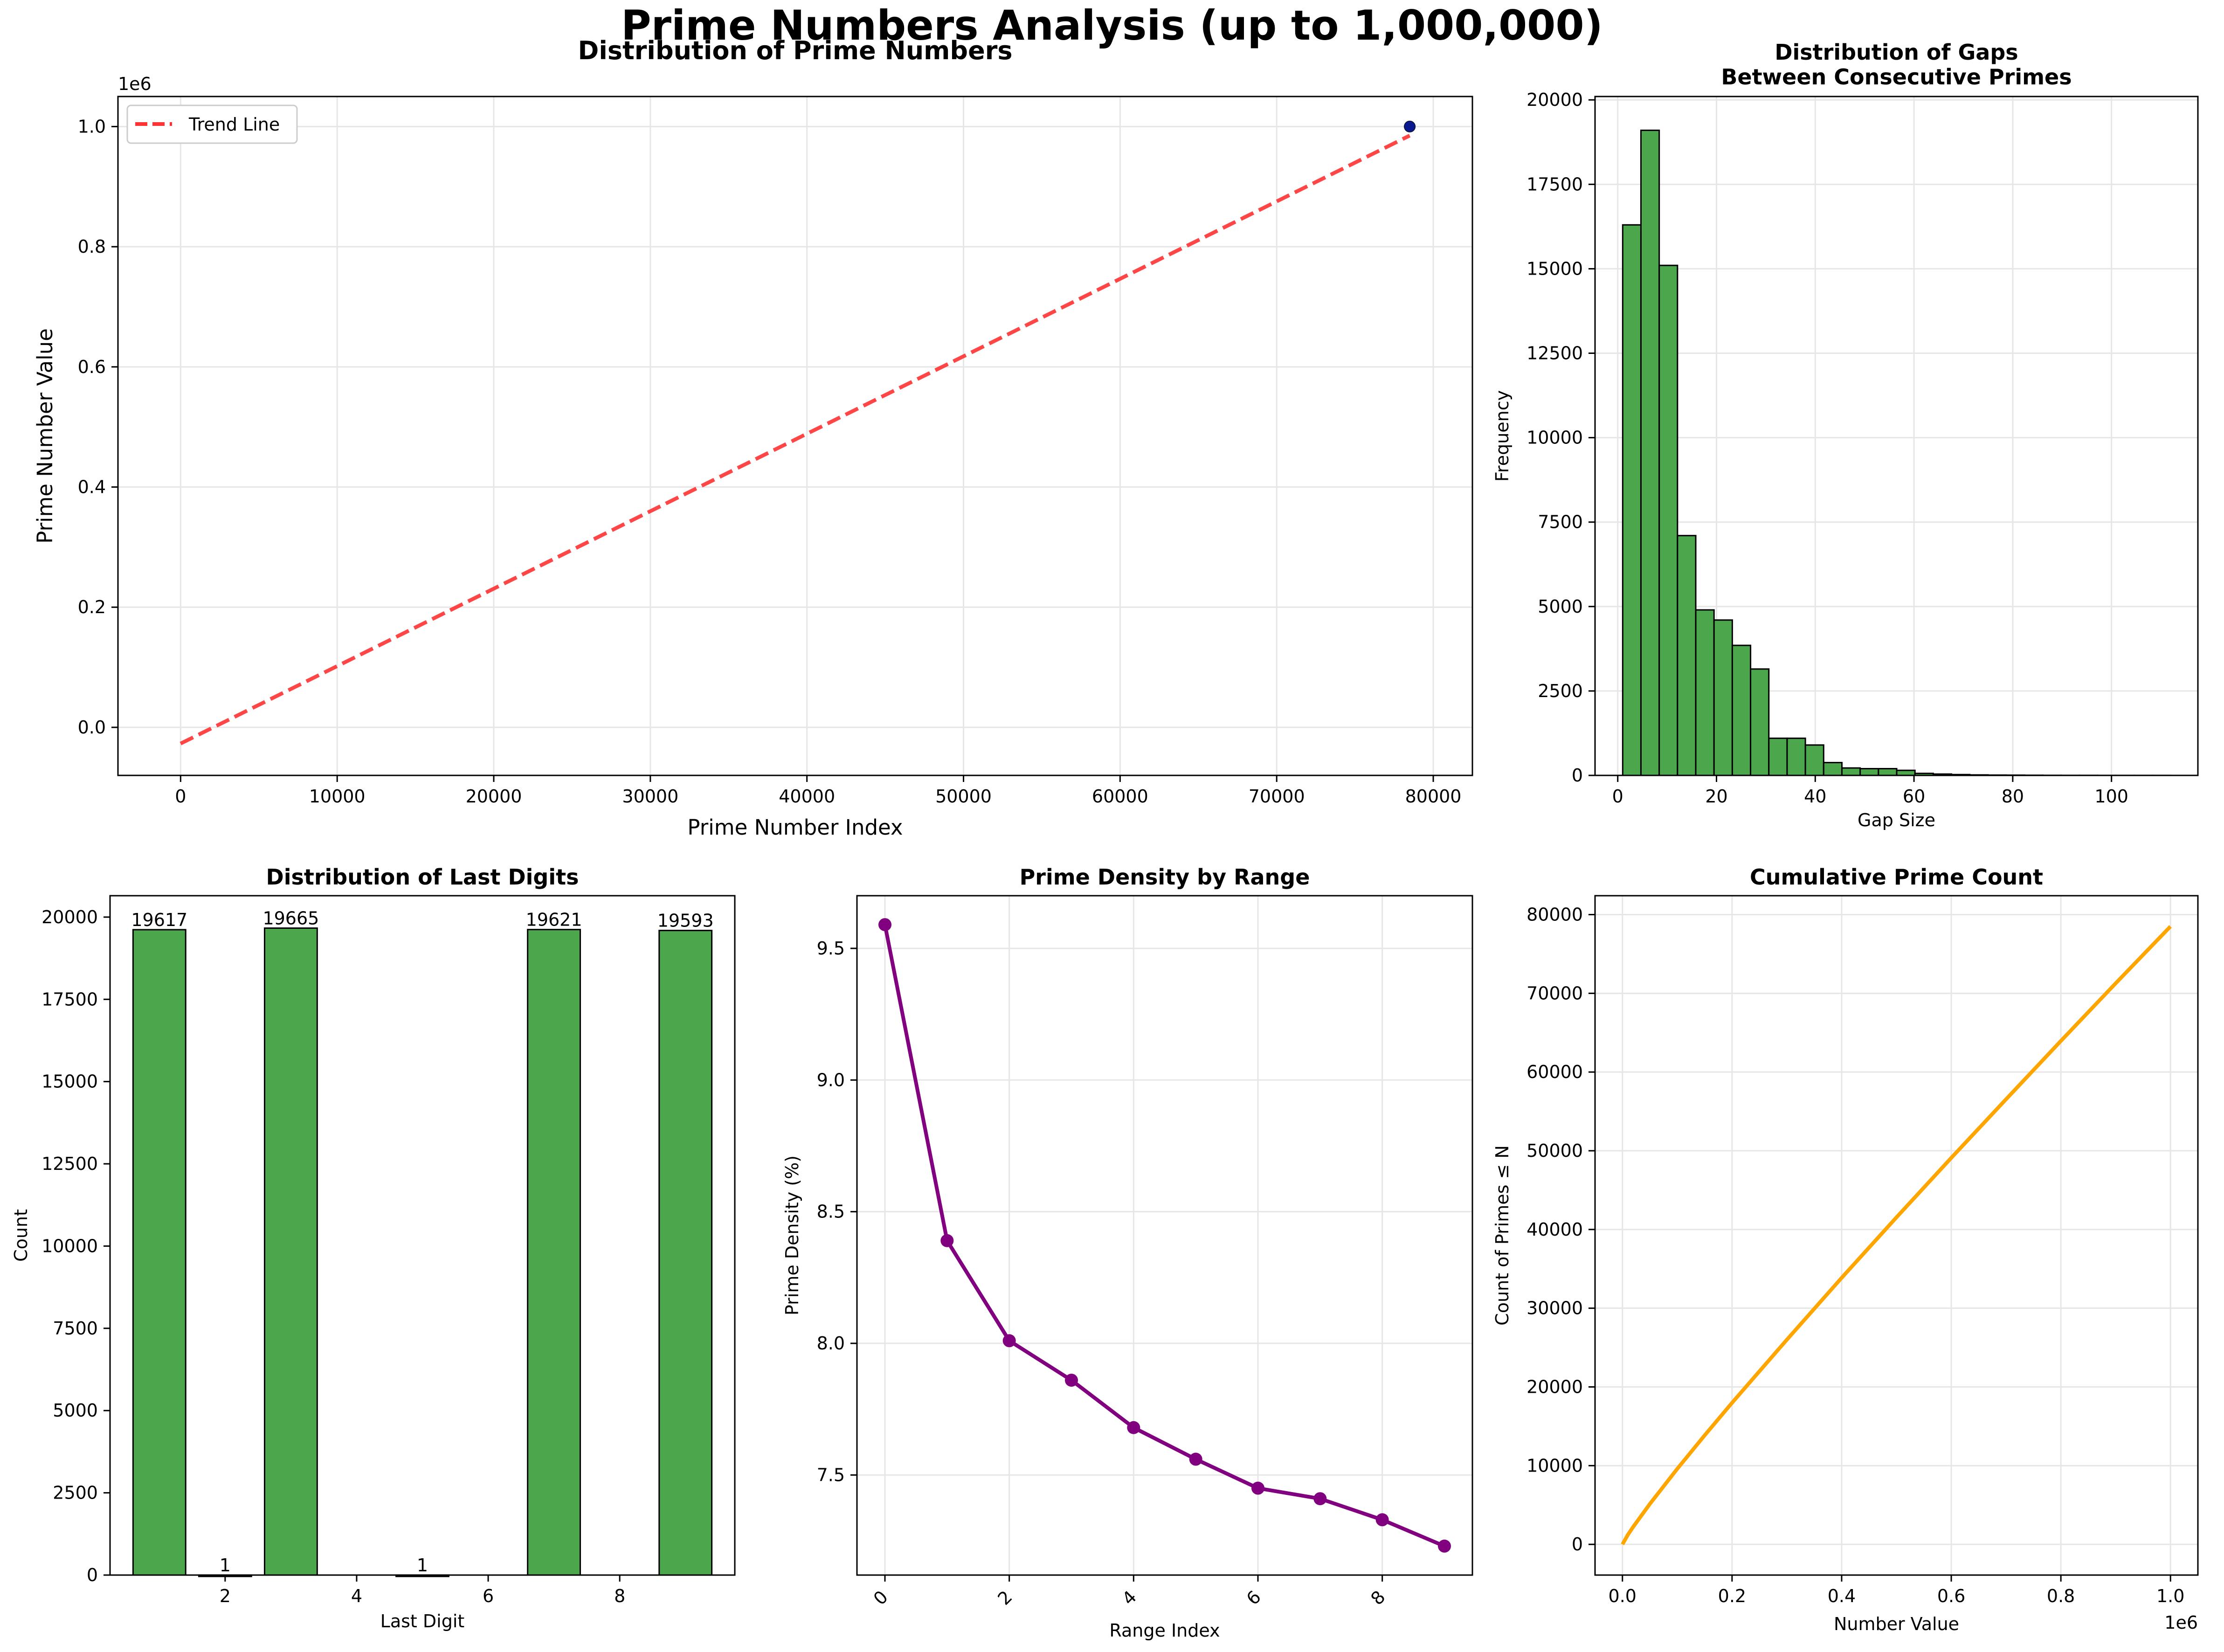 This screenshot has width=2224, height=1652. I want to click on y-offset-label: 1e6, so click(135, 84).